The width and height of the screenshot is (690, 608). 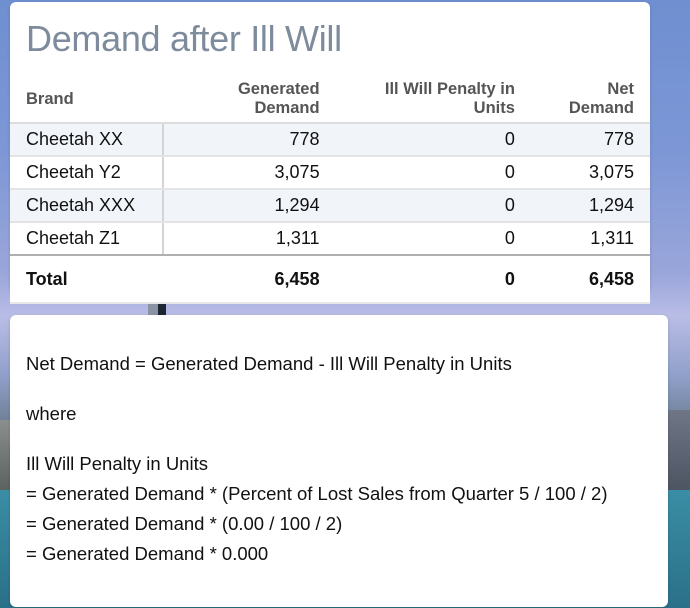 I want to click on table-row: Cheetah Z1 1,311 0 1,311, so click(x=330, y=239).